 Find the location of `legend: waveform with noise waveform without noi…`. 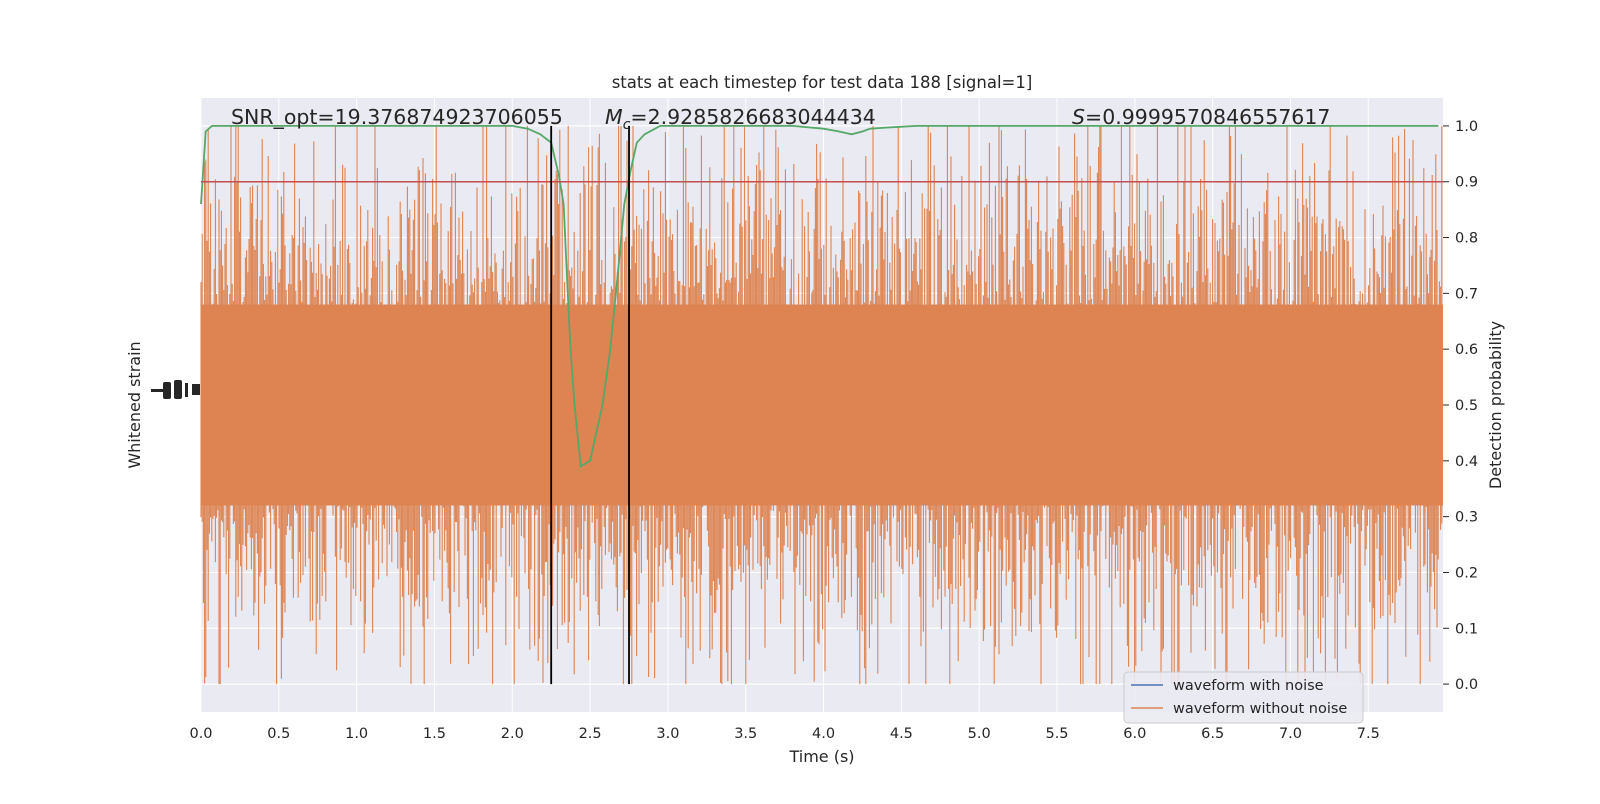

legend: waveform with noise waveform without noi… is located at coordinates (1243, 697).